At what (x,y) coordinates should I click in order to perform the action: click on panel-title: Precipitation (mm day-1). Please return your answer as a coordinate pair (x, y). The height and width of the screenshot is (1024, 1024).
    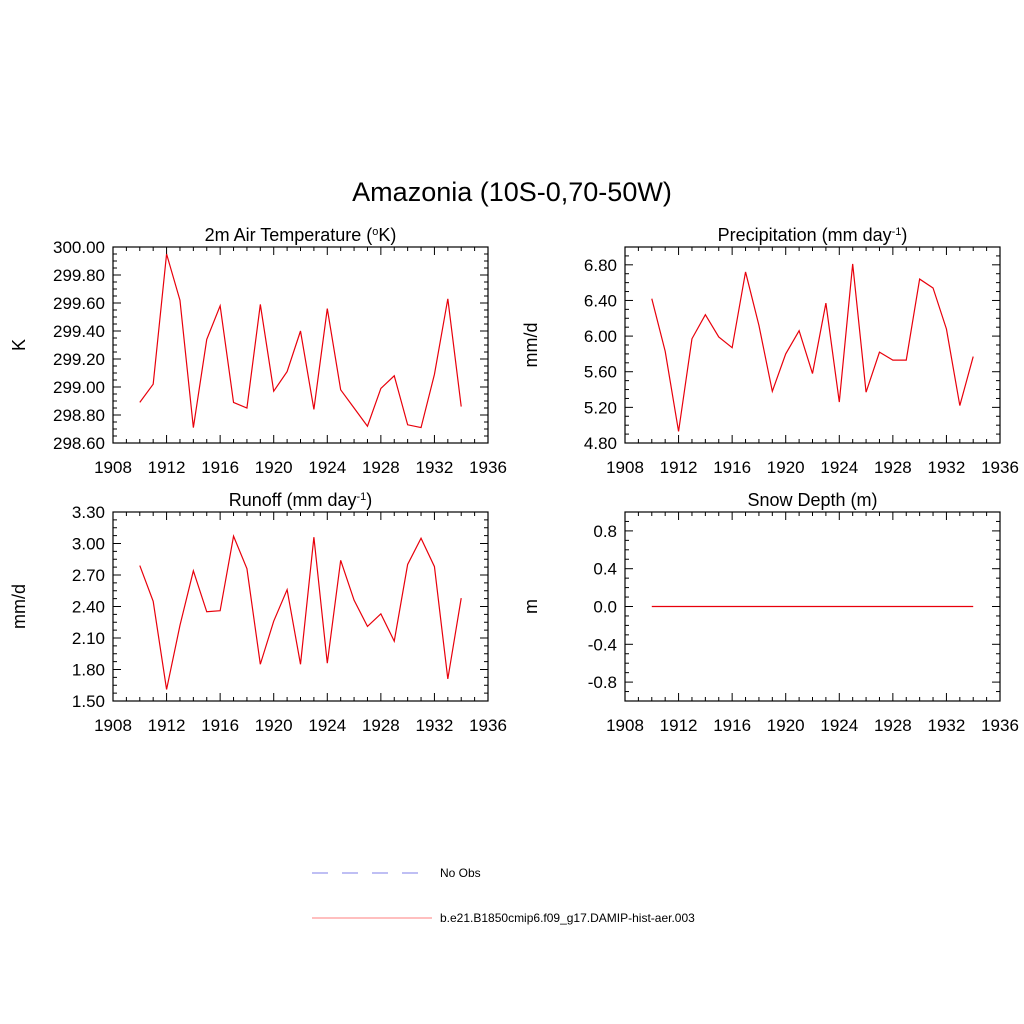
    Looking at the image, I should click on (813, 235).